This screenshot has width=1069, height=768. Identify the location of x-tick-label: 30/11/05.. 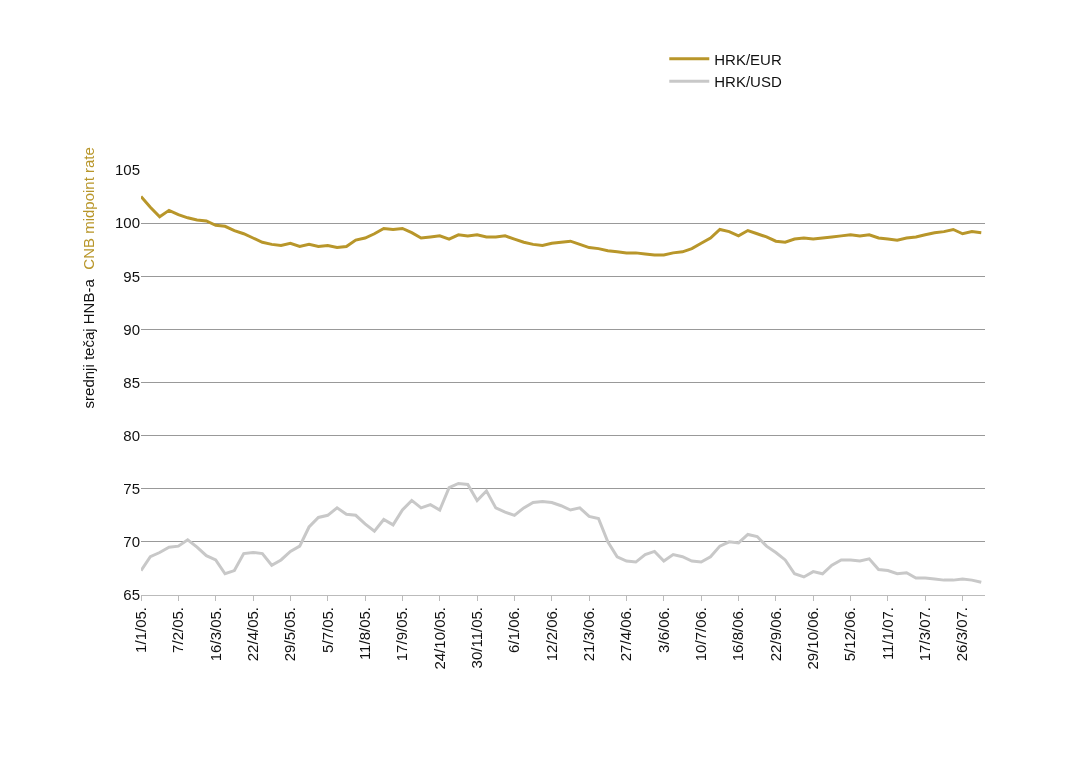
(476, 638).